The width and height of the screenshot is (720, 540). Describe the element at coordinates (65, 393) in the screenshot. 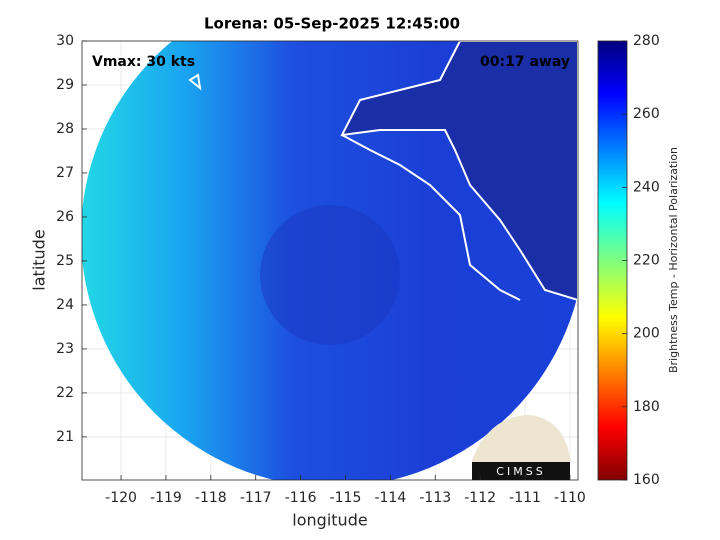

I see `y-tick-label: 22` at that location.